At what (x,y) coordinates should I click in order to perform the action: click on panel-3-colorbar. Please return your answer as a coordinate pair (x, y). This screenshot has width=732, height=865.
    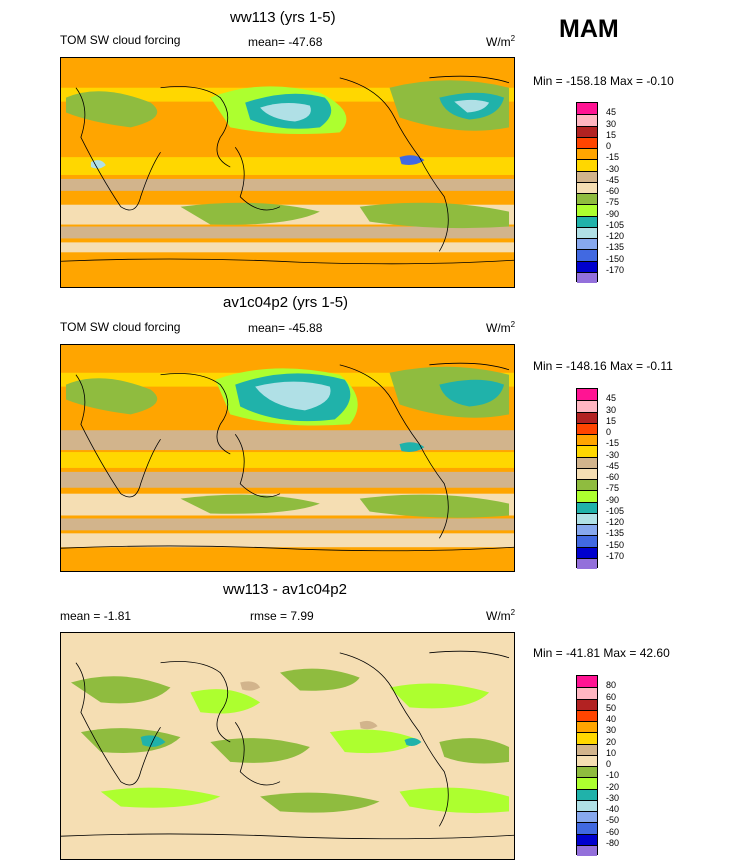
    Looking at the image, I should click on (587, 765).